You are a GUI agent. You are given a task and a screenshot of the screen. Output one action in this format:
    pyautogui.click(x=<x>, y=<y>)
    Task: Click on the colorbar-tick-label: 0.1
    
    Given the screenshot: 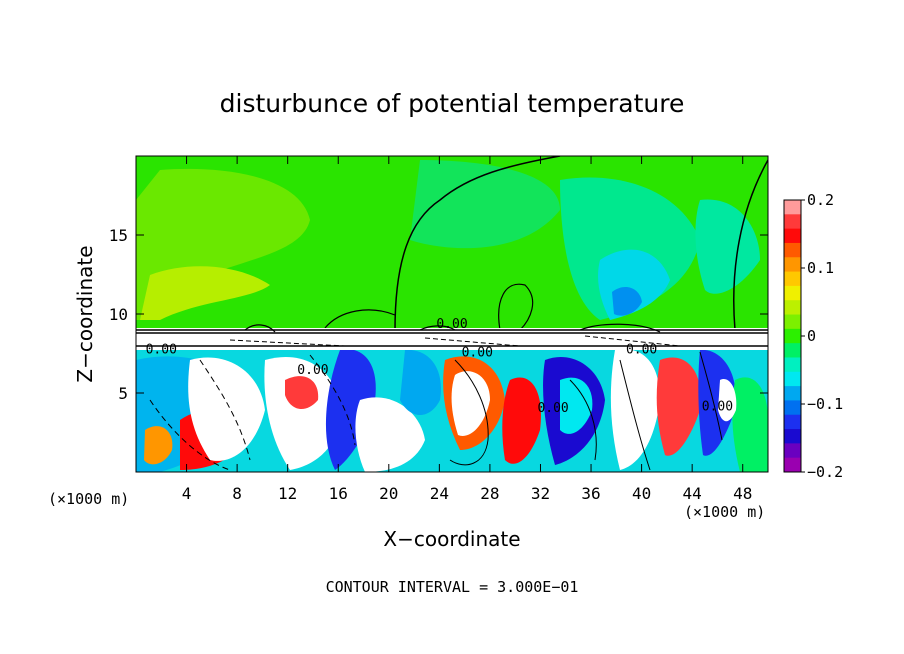 What is the action you would take?
    pyautogui.click(x=820, y=268)
    